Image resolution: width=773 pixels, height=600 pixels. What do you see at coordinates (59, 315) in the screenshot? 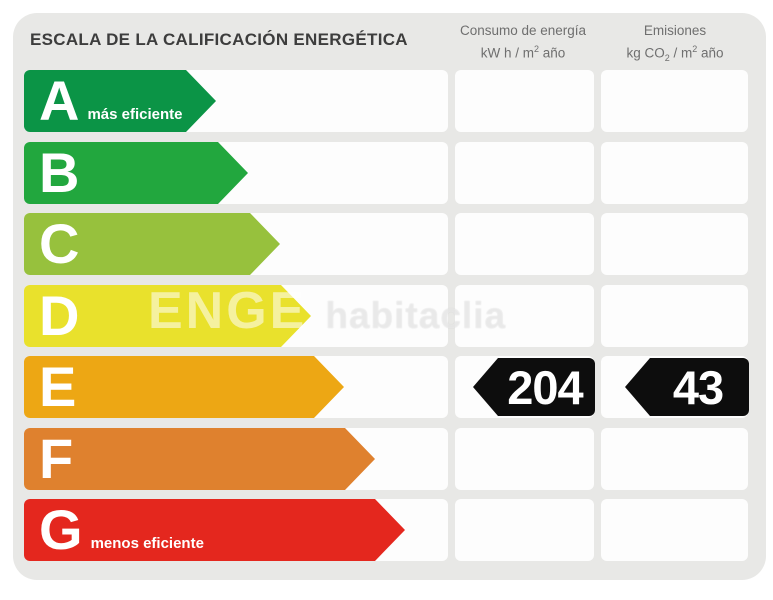
I see `rating-letter: D` at bounding box center [59, 315].